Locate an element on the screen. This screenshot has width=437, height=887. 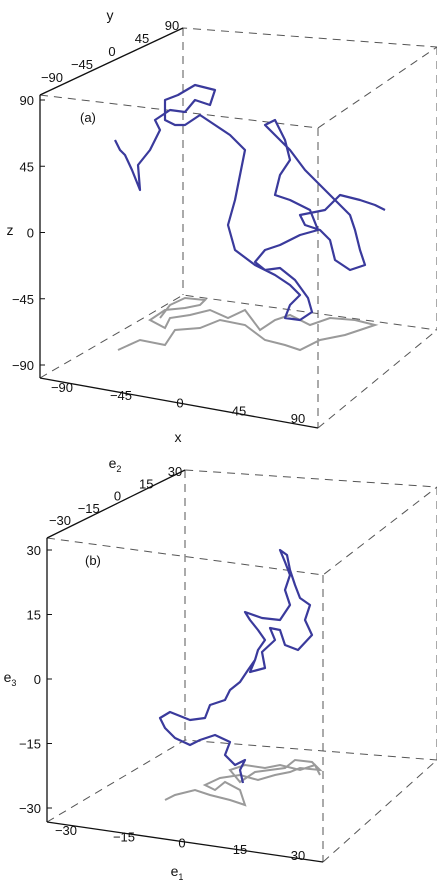
x-axis-label: e1 is located at coordinates (177, 872).